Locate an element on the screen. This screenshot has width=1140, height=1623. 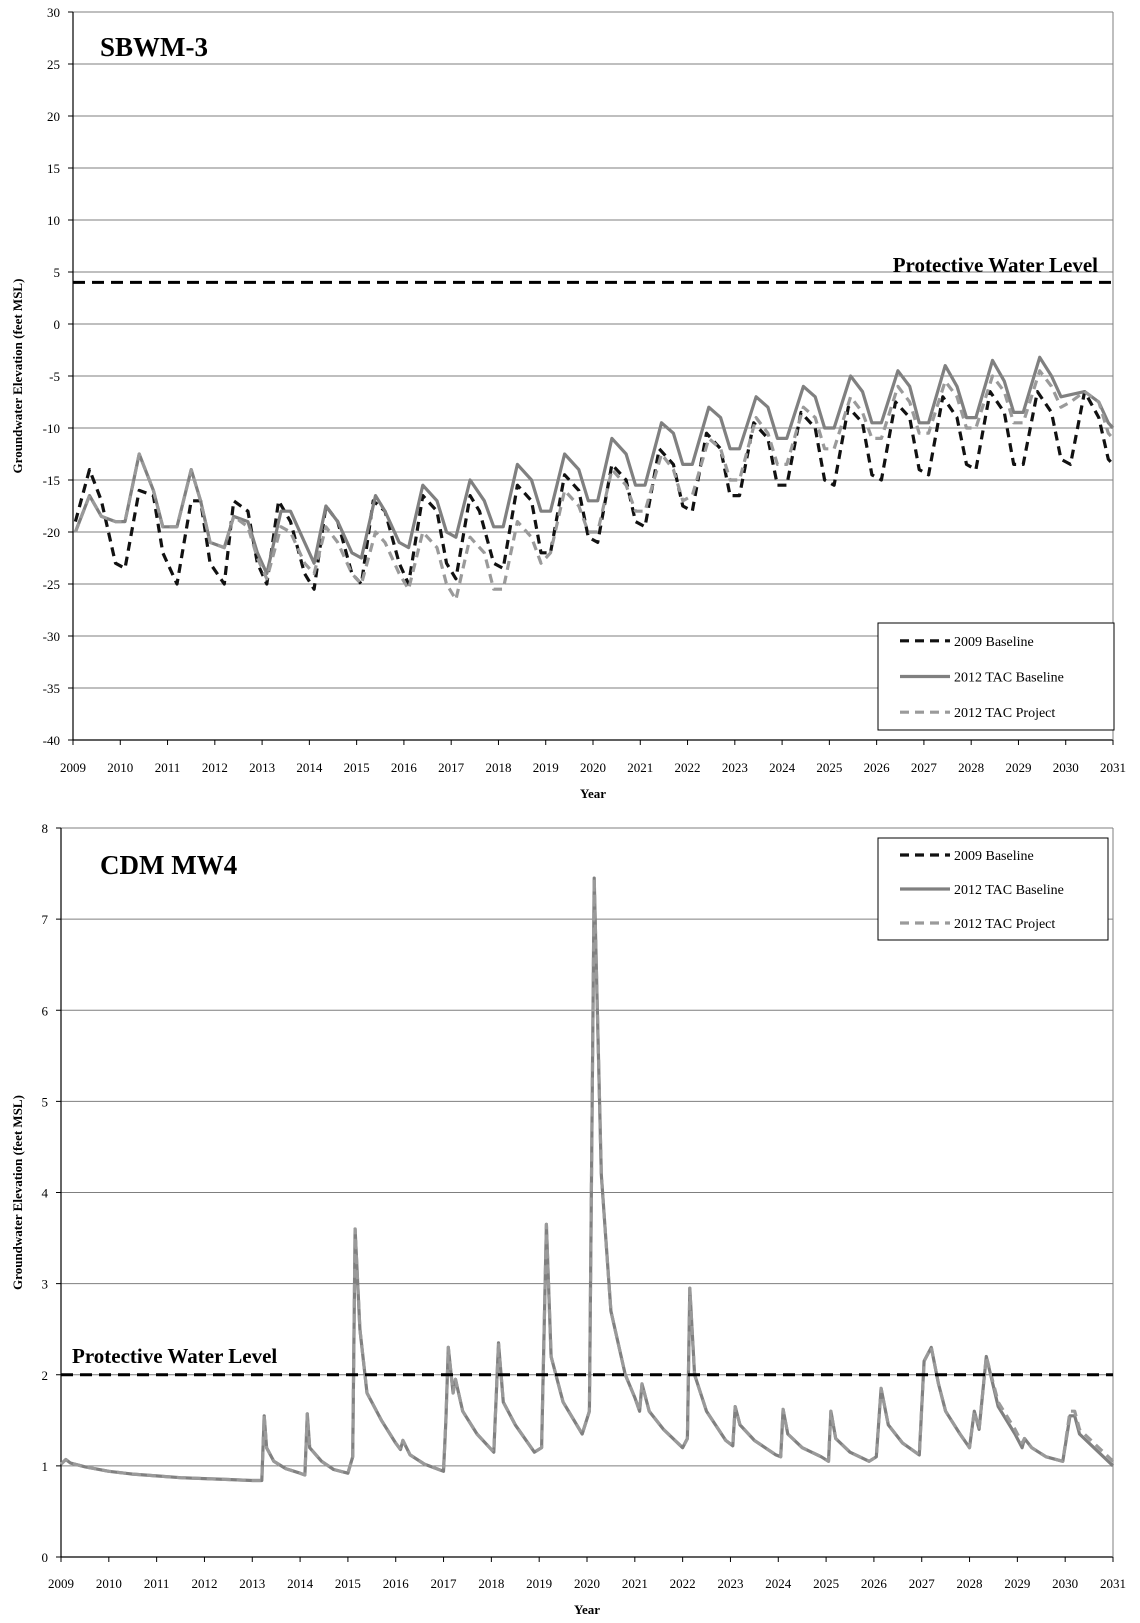
y-tick-label: 15 is located at coordinates (53, 168).